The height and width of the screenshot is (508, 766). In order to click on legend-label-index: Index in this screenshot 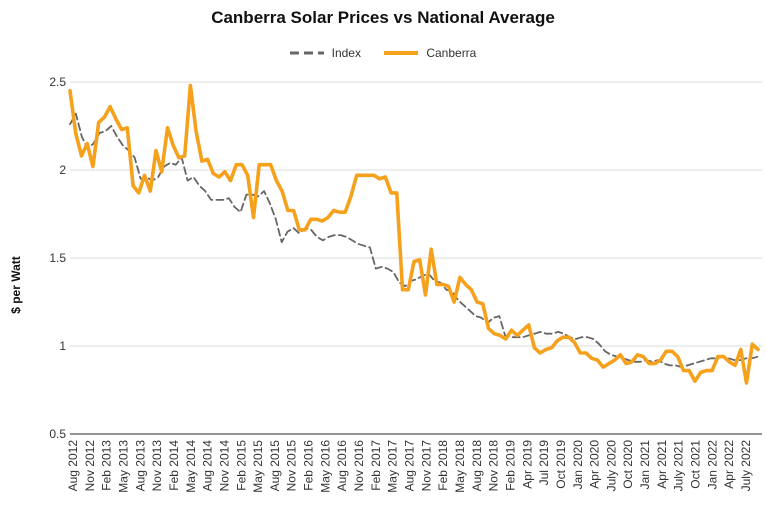, I will do `click(346, 53)`.